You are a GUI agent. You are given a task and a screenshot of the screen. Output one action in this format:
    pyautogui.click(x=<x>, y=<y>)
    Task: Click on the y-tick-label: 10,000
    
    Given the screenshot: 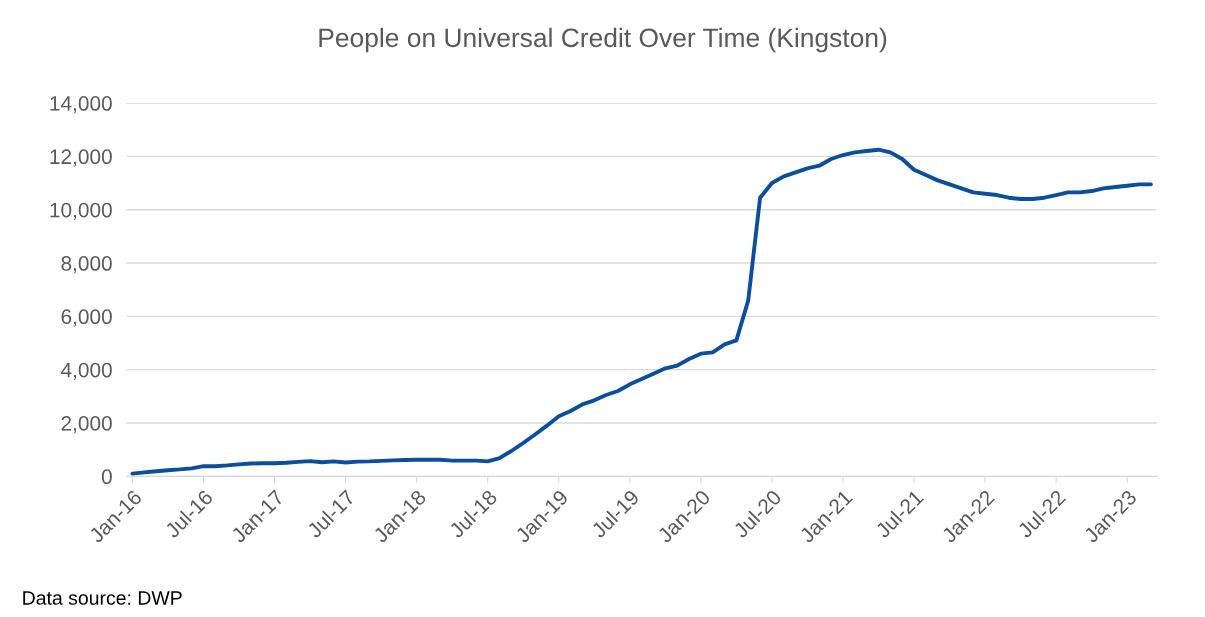 What is the action you would take?
    pyautogui.click(x=81, y=211)
    